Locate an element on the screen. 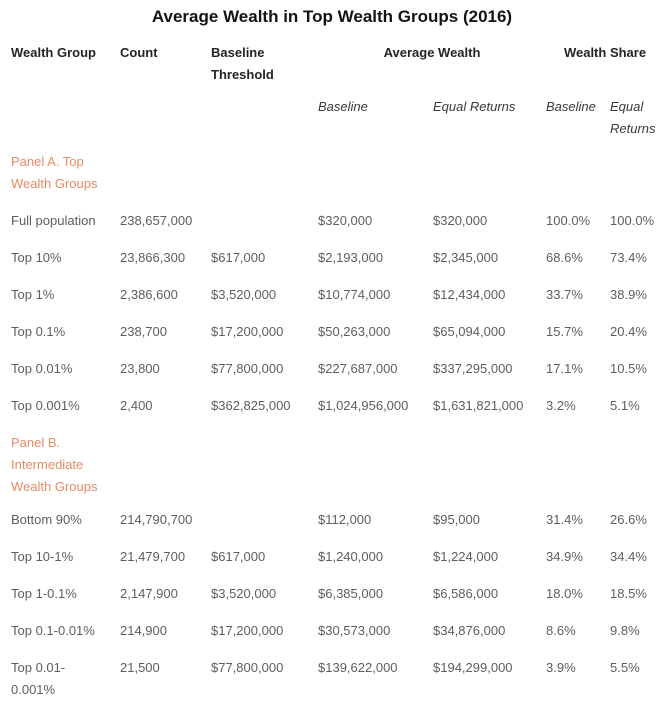  panel-label: Panel A. Top Wealth Groups is located at coordinates (54, 172).